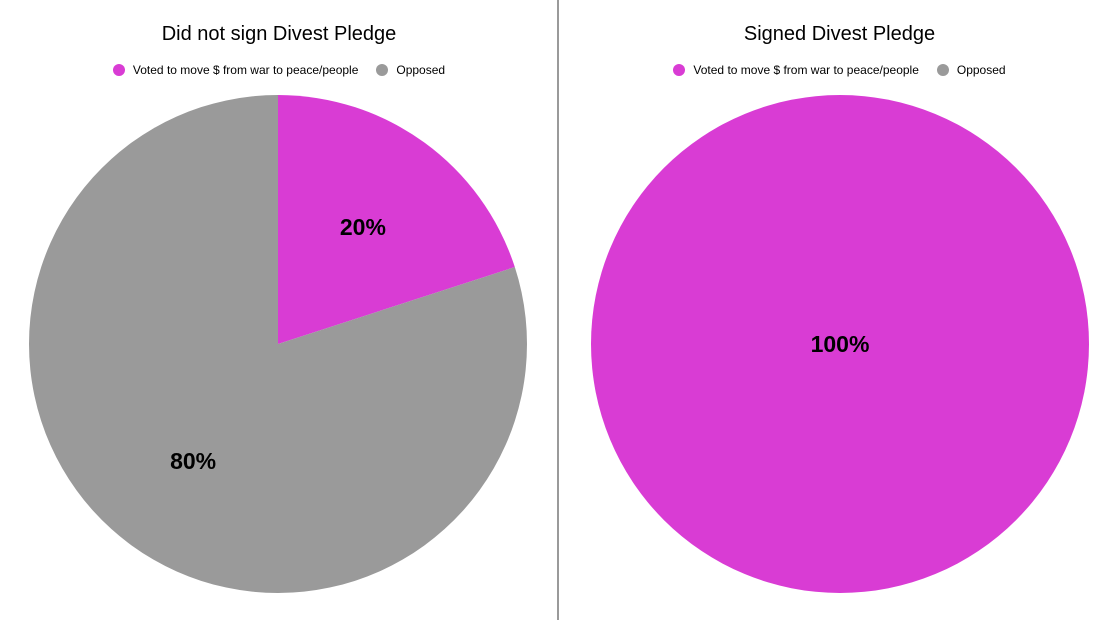  Describe the element at coordinates (558, 310) in the screenshot. I see `panel-divider` at that location.